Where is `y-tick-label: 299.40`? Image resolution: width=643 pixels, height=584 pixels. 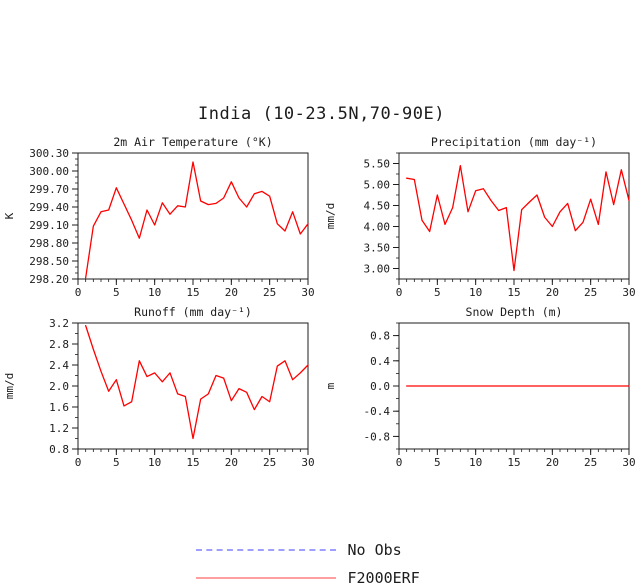 y-tick-label: 299.40 is located at coordinates (49, 207).